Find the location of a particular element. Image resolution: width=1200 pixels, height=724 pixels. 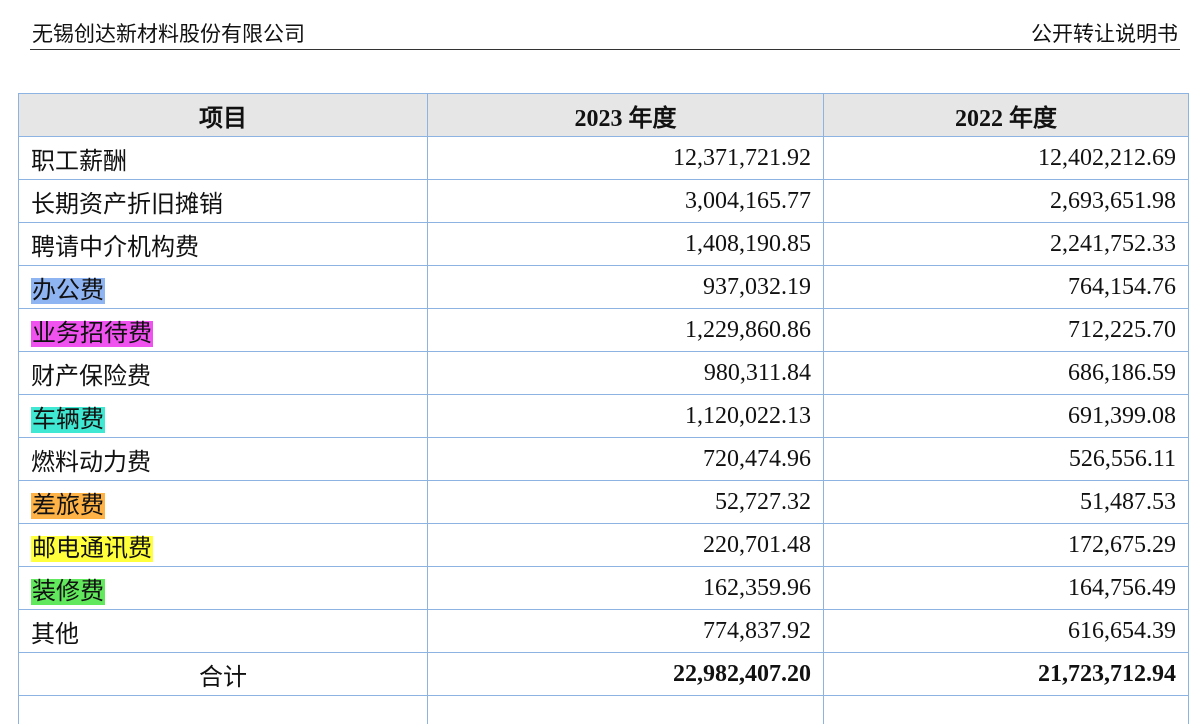

table-row: 办公费 937,032.19 764,154.76 is located at coordinates (603, 287).